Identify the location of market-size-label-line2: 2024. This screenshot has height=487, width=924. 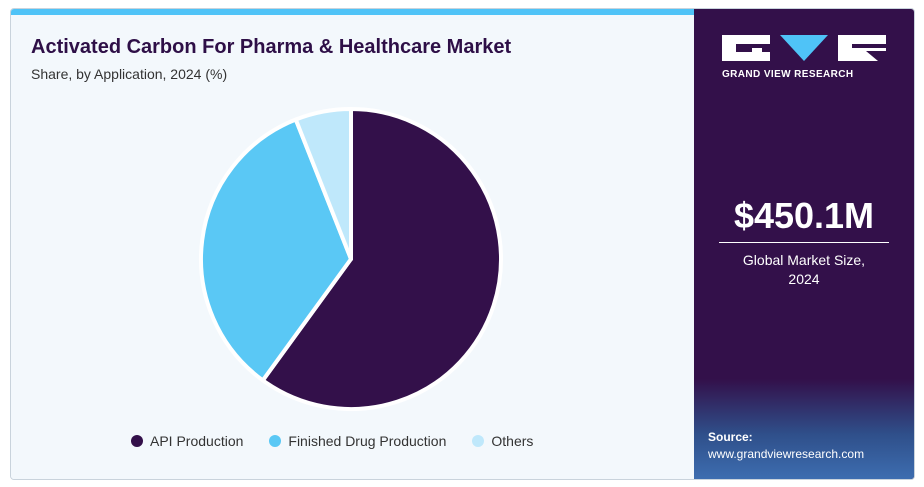
(804, 279).